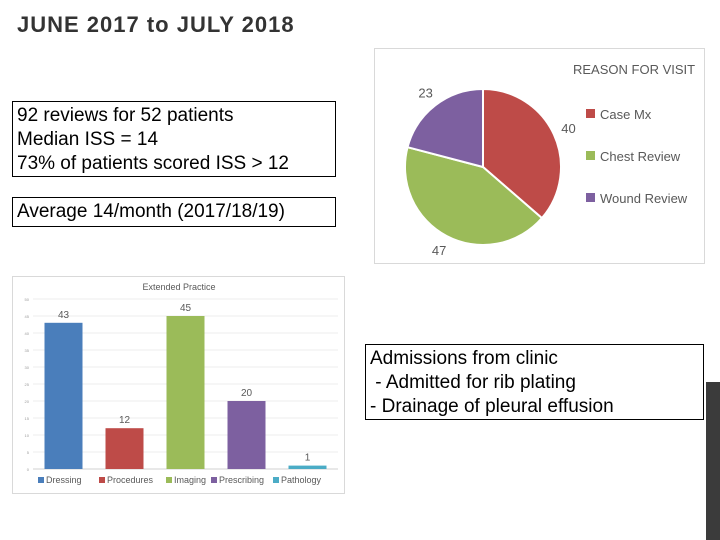 This screenshot has height=540, width=720. I want to click on bar-chart-title: Extended Practice, so click(178, 287).